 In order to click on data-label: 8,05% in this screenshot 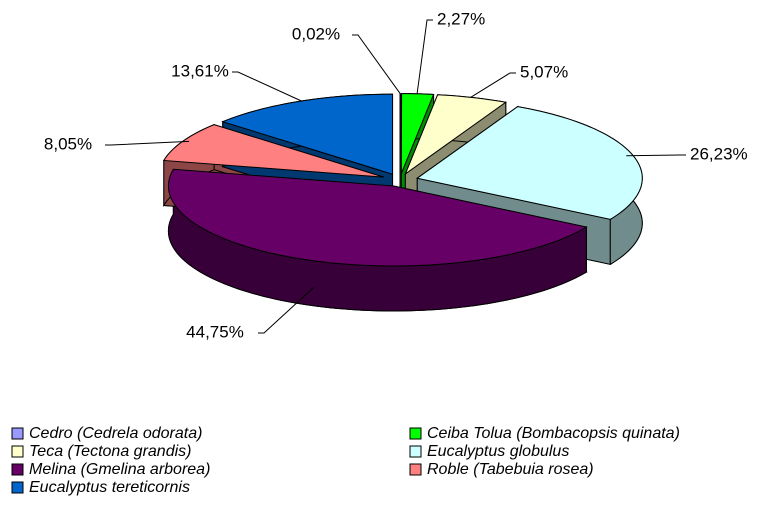, I will do `click(68, 143)`.